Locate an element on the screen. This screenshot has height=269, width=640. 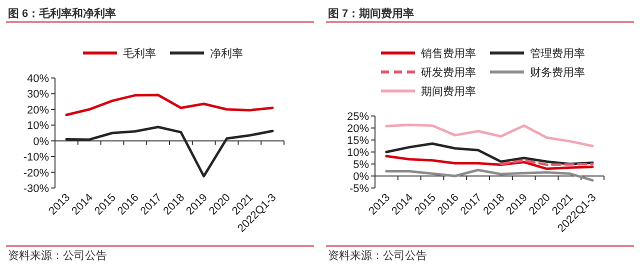
y-tick-label: 30% is located at coordinates (38, 94).